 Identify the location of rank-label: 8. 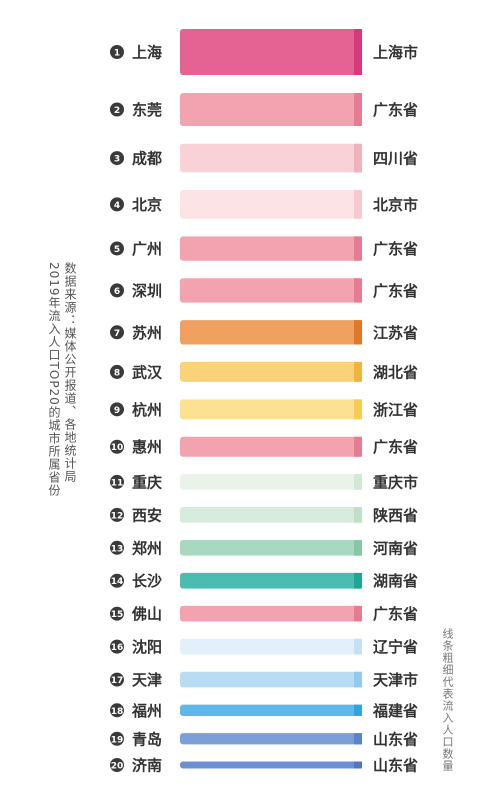
(117, 373).